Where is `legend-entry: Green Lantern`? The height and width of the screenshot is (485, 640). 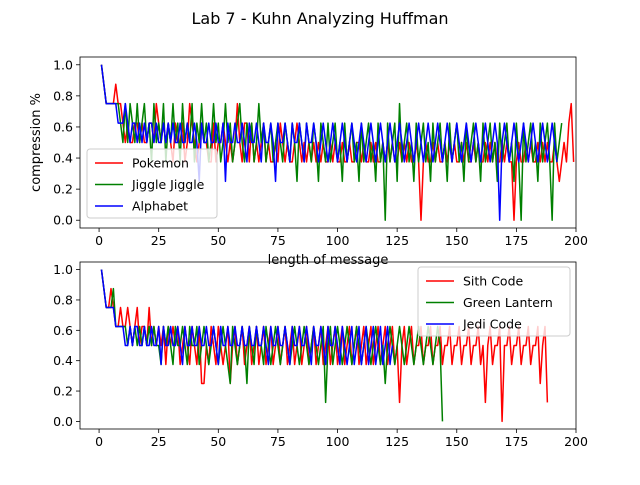
legend-entry: Green Lantern is located at coordinates (508, 302).